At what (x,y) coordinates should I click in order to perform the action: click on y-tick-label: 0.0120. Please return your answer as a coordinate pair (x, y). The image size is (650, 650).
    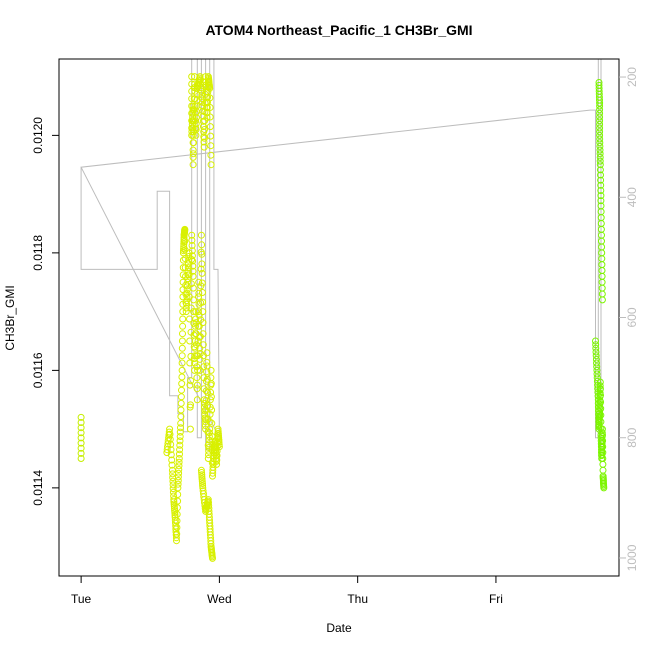
    Looking at the image, I should click on (38, 135).